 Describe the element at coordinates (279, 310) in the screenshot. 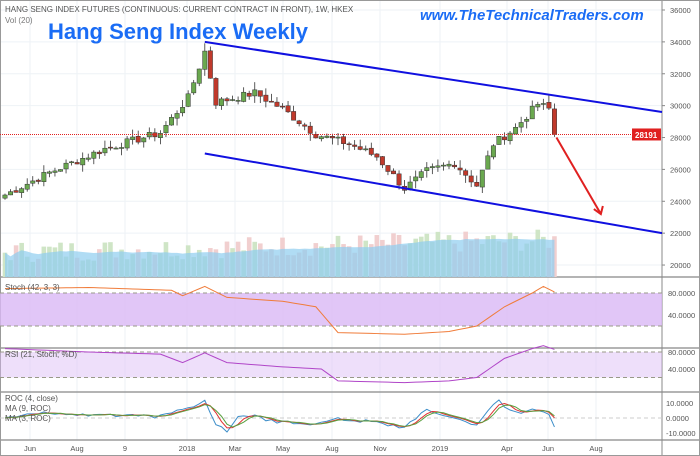

I see `stoch-line` at that location.